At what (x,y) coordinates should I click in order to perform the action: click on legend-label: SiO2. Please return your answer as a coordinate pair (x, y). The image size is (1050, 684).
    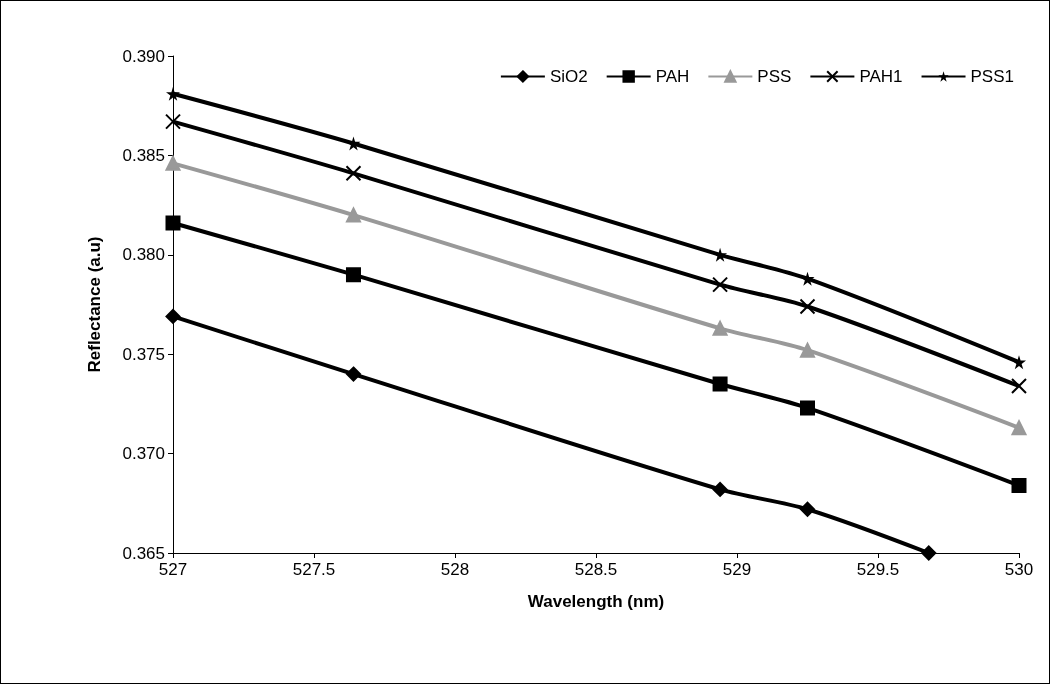
    Looking at the image, I should click on (568, 76).